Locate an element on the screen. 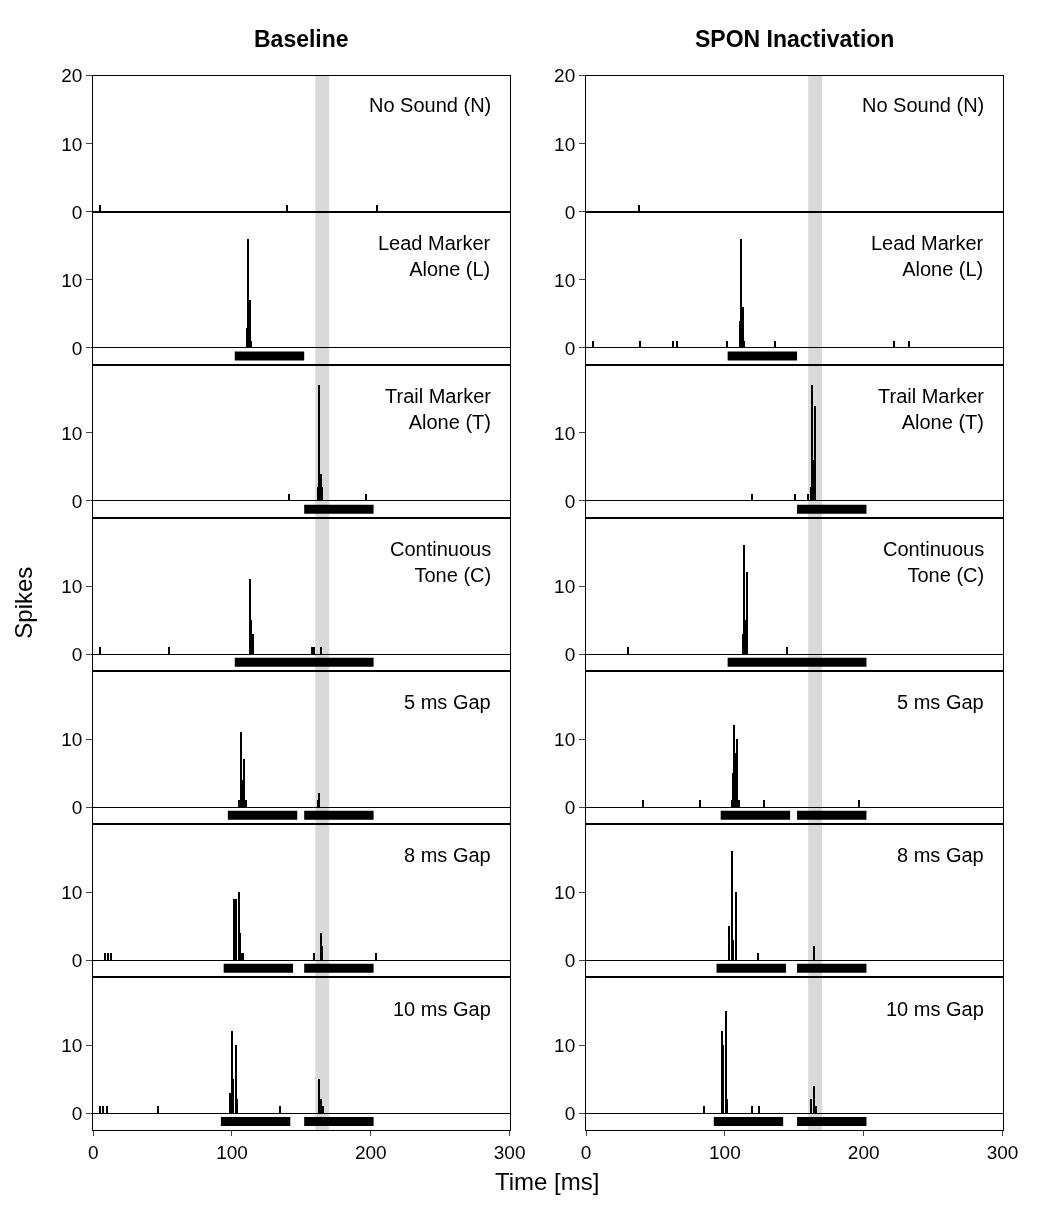  chart-title: SPON Inactivation is located at coordinates (795, 39).